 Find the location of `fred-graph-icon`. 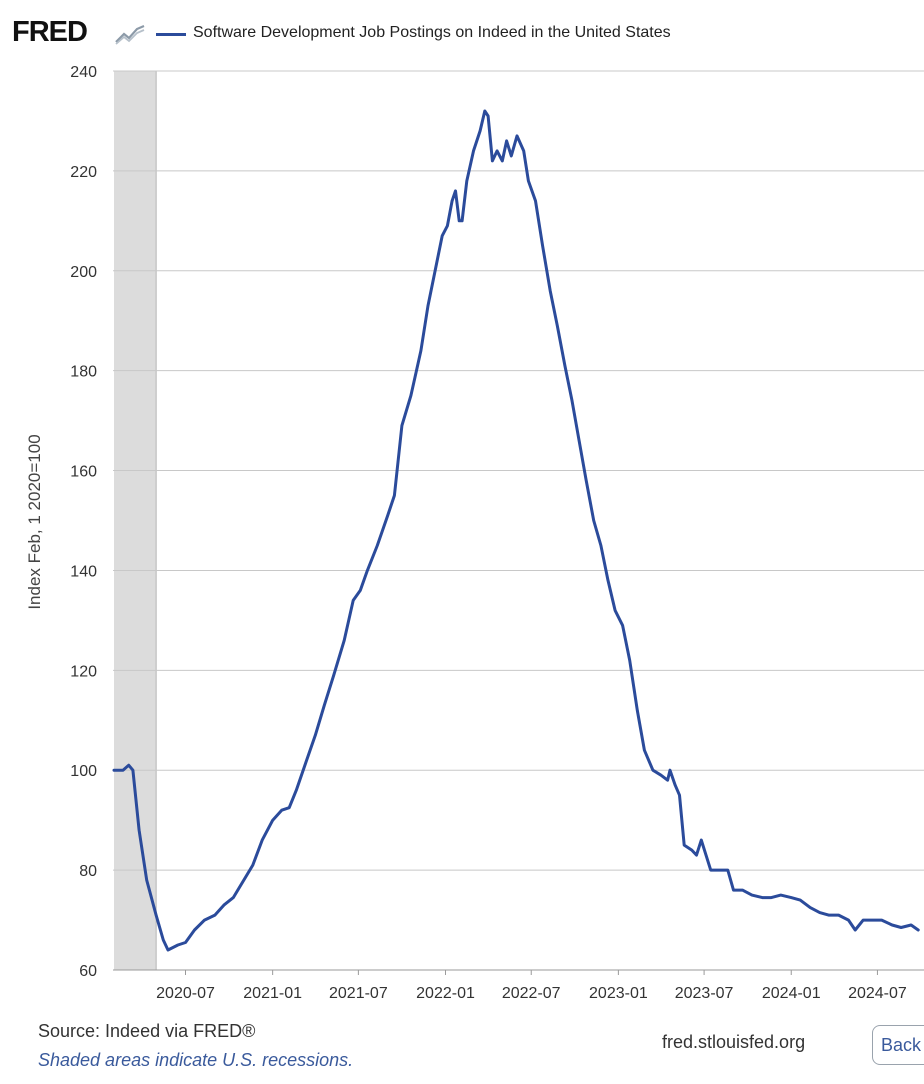

fred-graph-icon is located at coordinates (130, 34).